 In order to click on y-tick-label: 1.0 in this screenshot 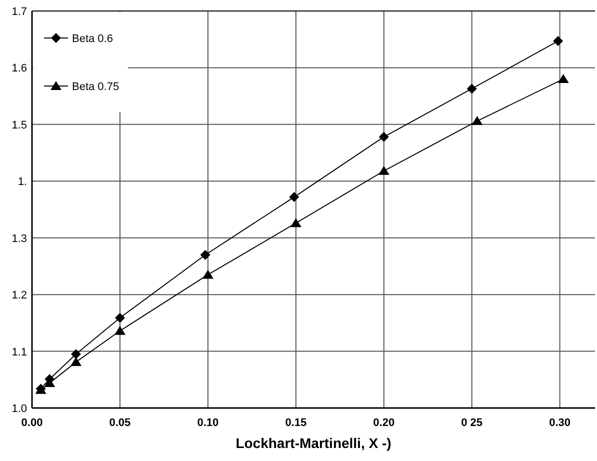, I will do `click(19, 409)`.